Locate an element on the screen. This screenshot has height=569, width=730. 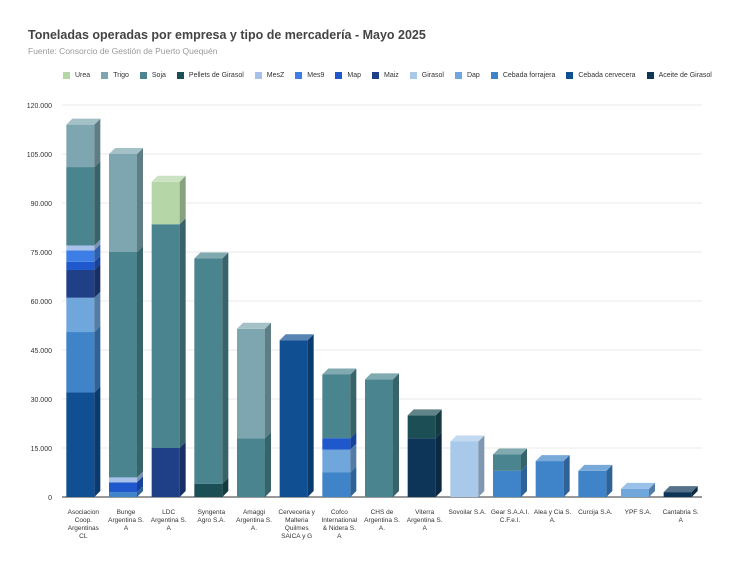
legend-label: Dap is located at coordinates (473, 75).